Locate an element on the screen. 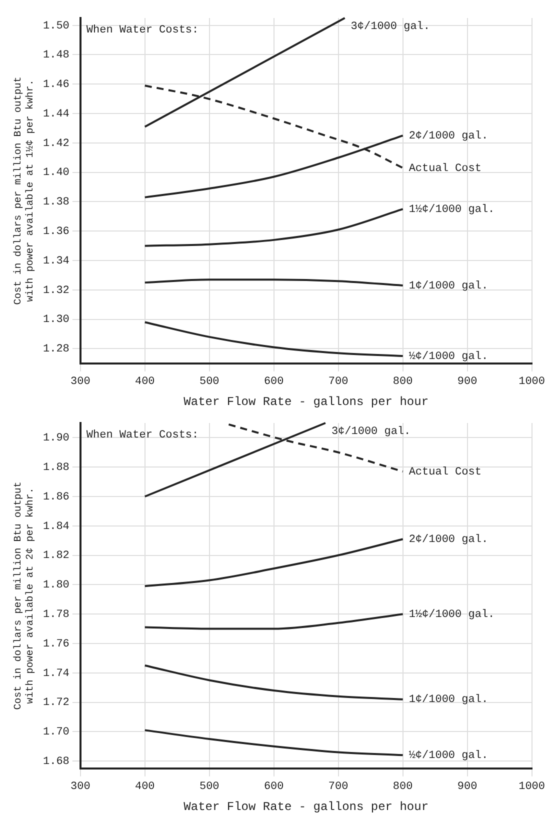 The width and height of the screenshot is (556, 830). y-tick-label: 1.72 is located at coordinates (56, 703).